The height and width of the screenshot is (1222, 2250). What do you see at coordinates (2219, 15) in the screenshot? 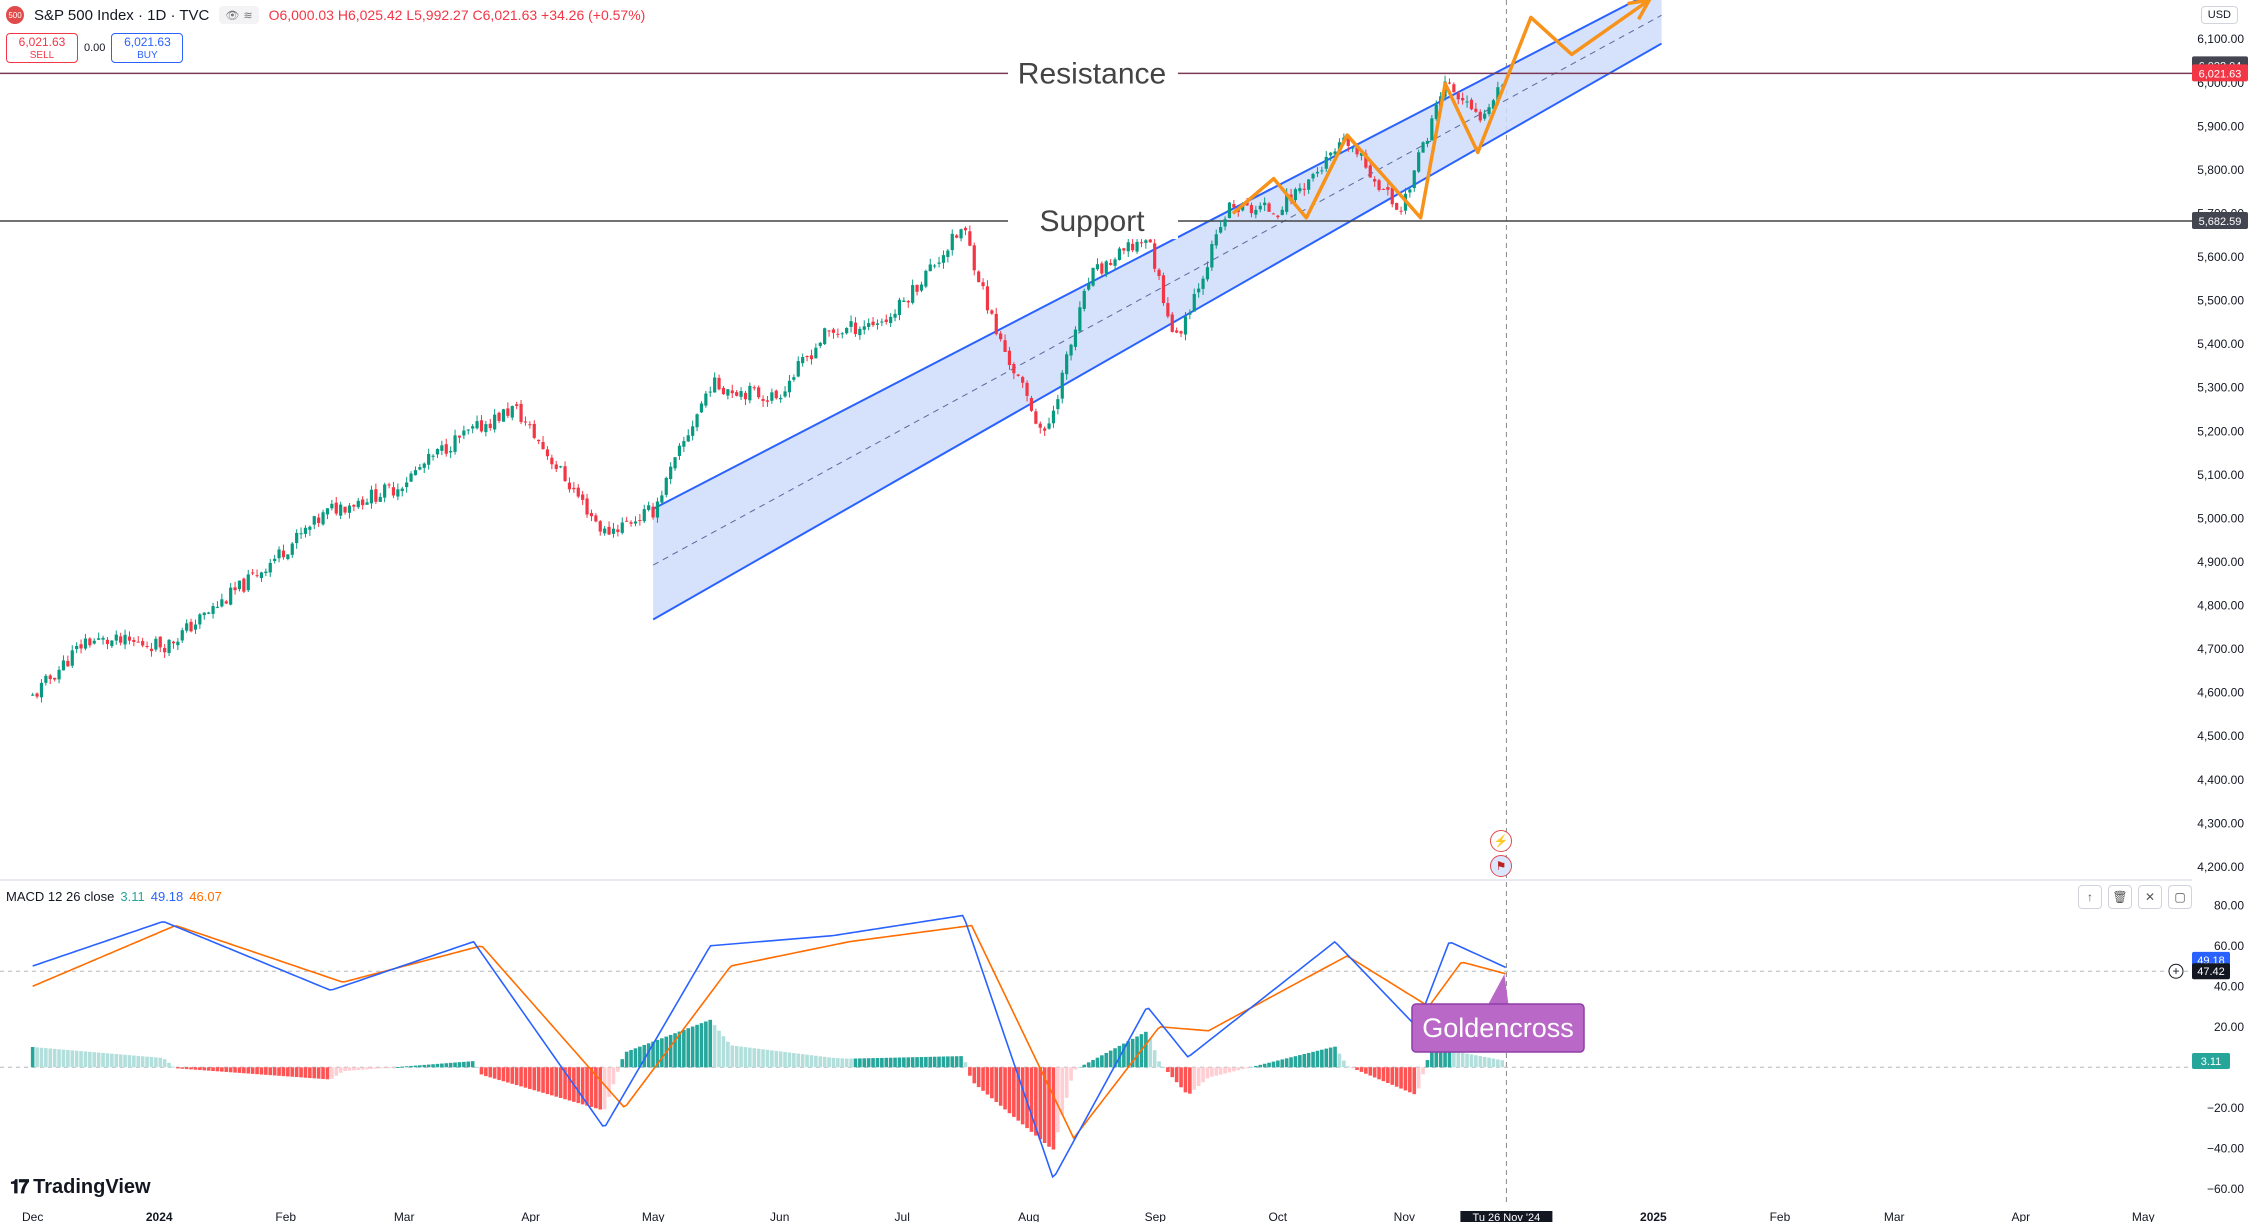
I see `currency-selector: USD` at bounding box center [2219, 15].